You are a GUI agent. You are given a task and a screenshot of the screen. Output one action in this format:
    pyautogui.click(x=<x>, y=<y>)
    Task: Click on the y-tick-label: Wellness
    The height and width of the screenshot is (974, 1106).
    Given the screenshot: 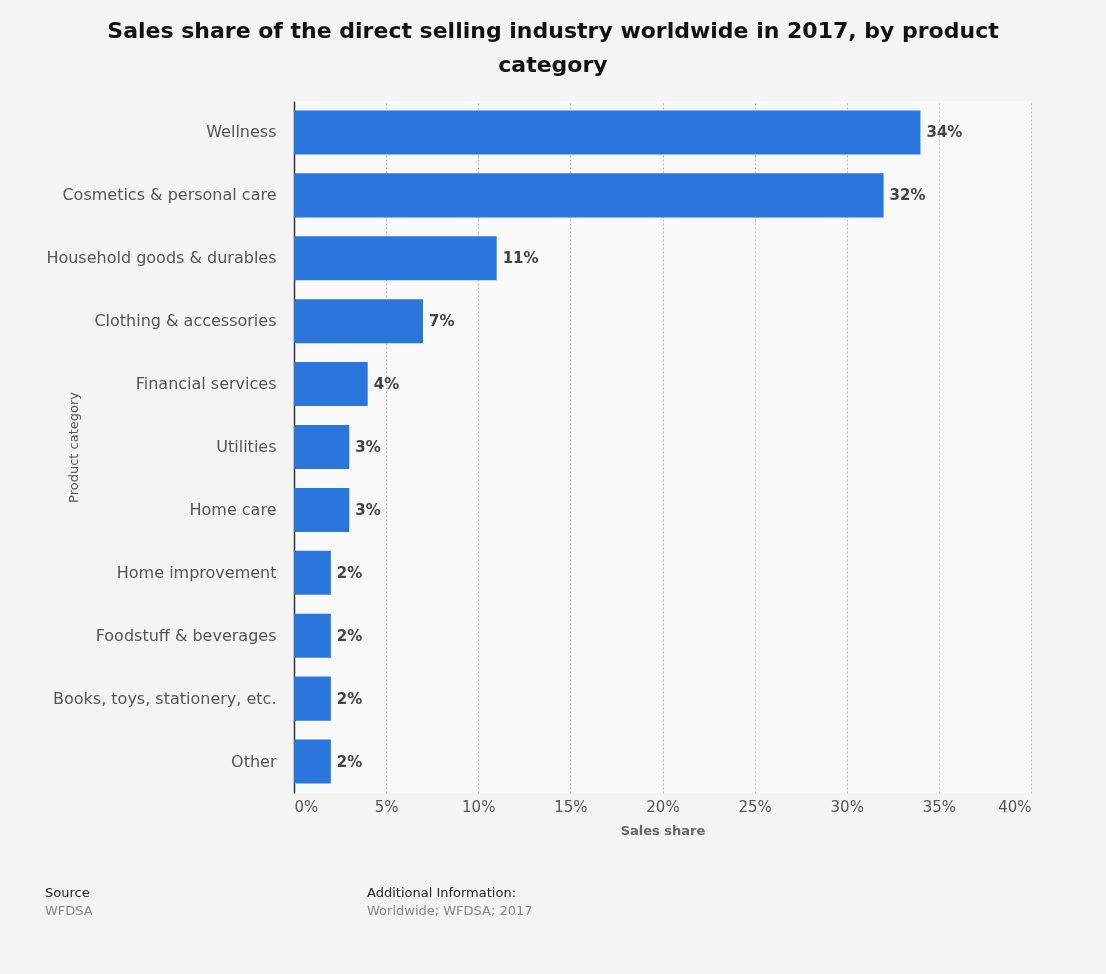 What is the action you would take?
    pyautogui.click(x=241, y=132)
    